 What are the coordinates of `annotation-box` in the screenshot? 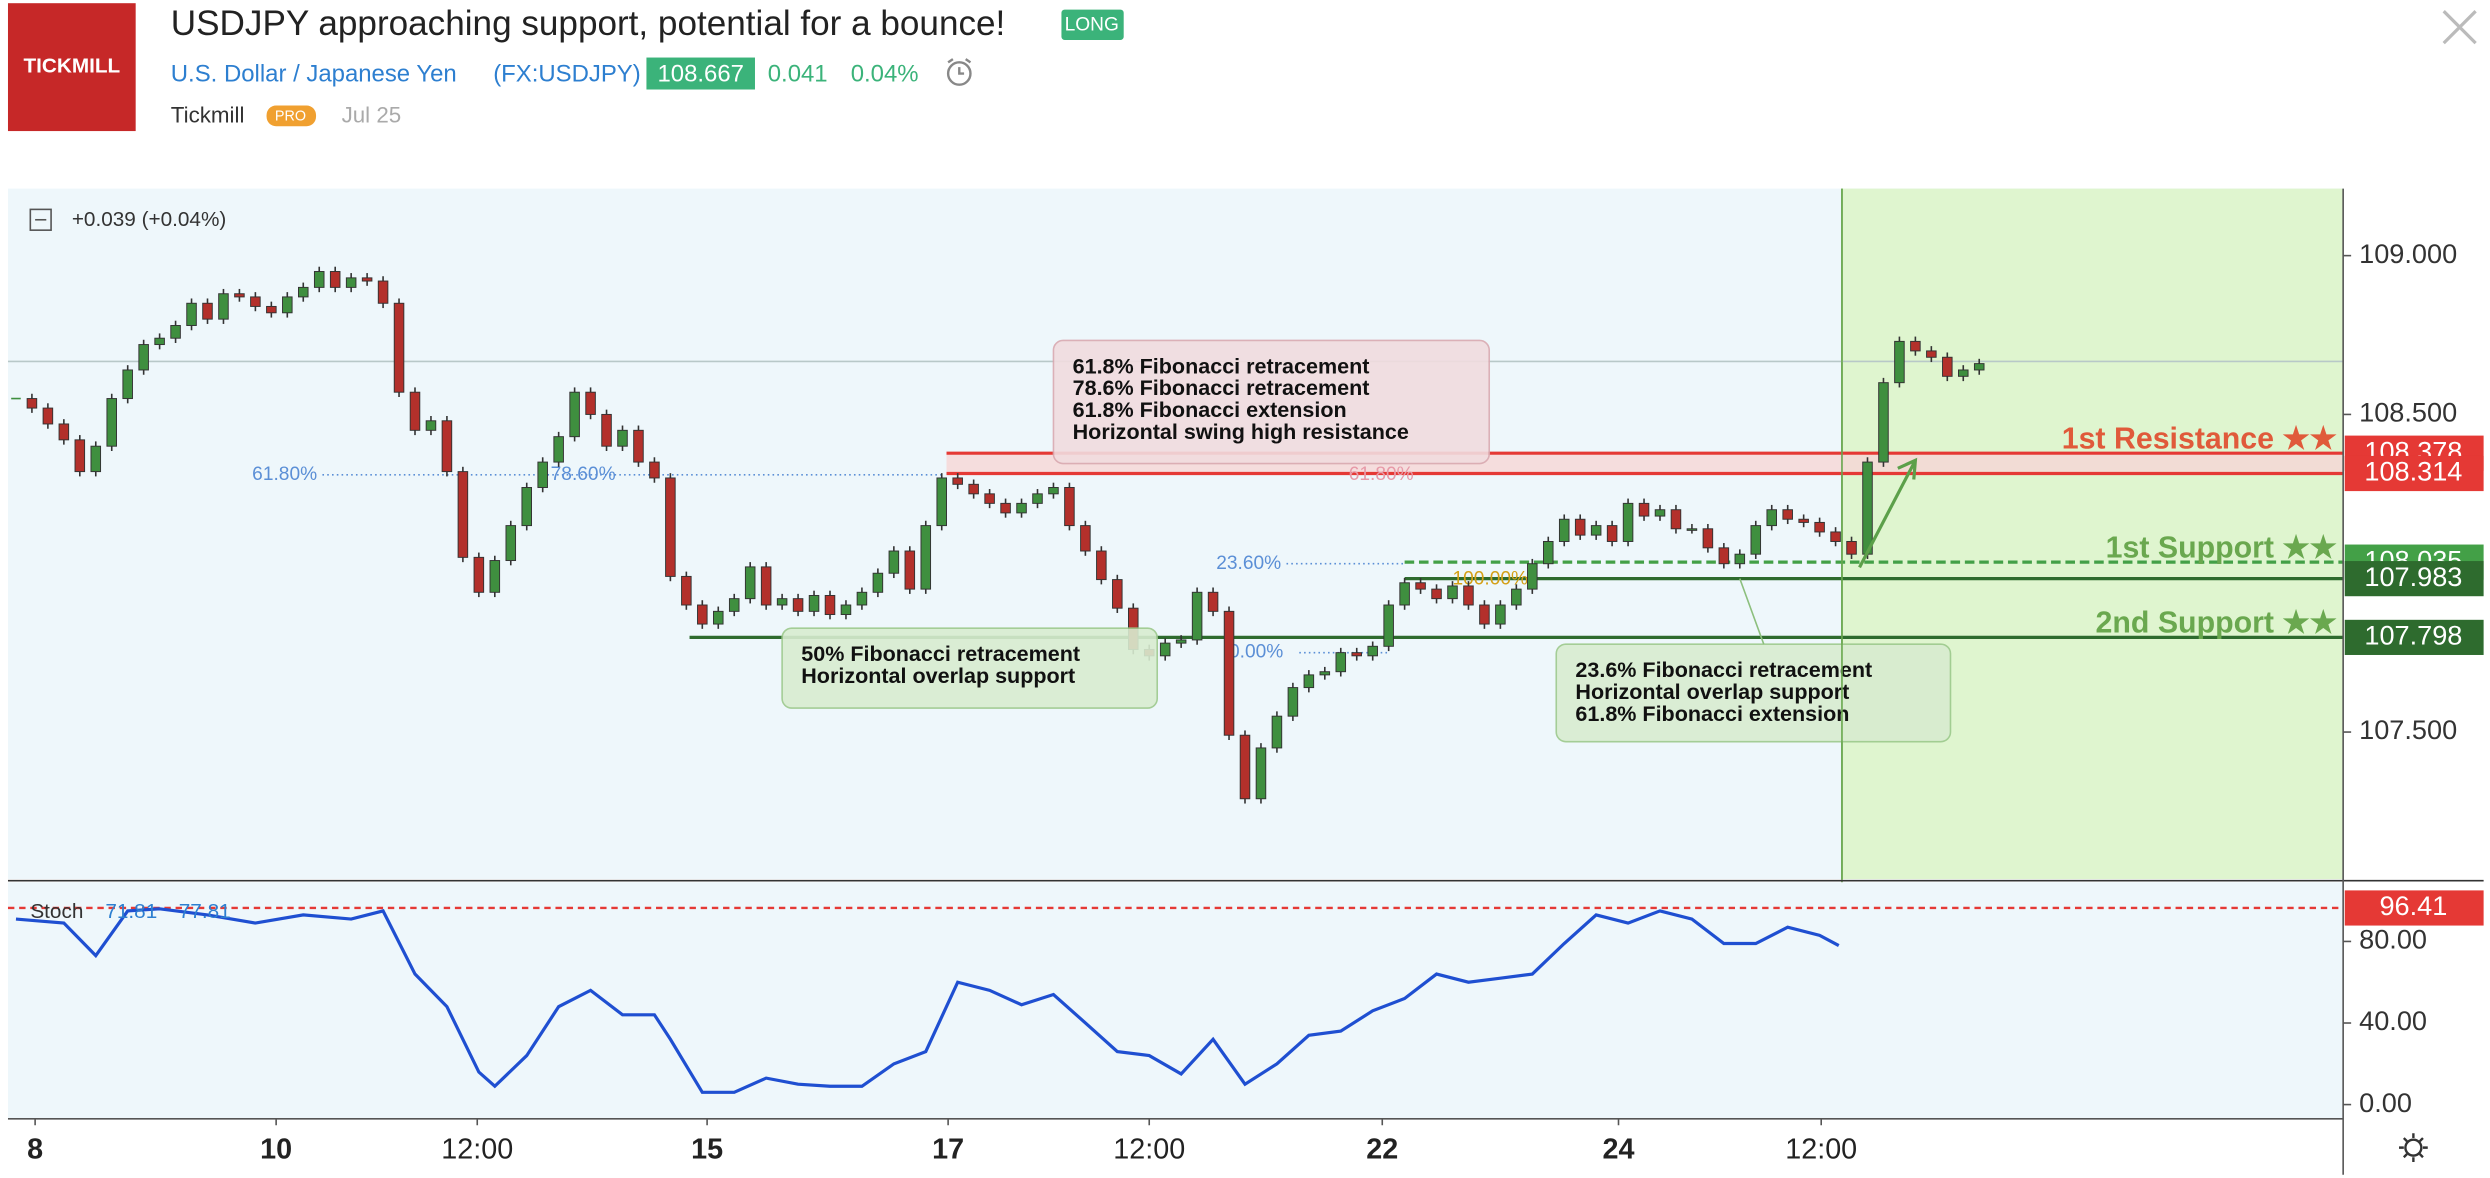 It's located at (1271, 402).